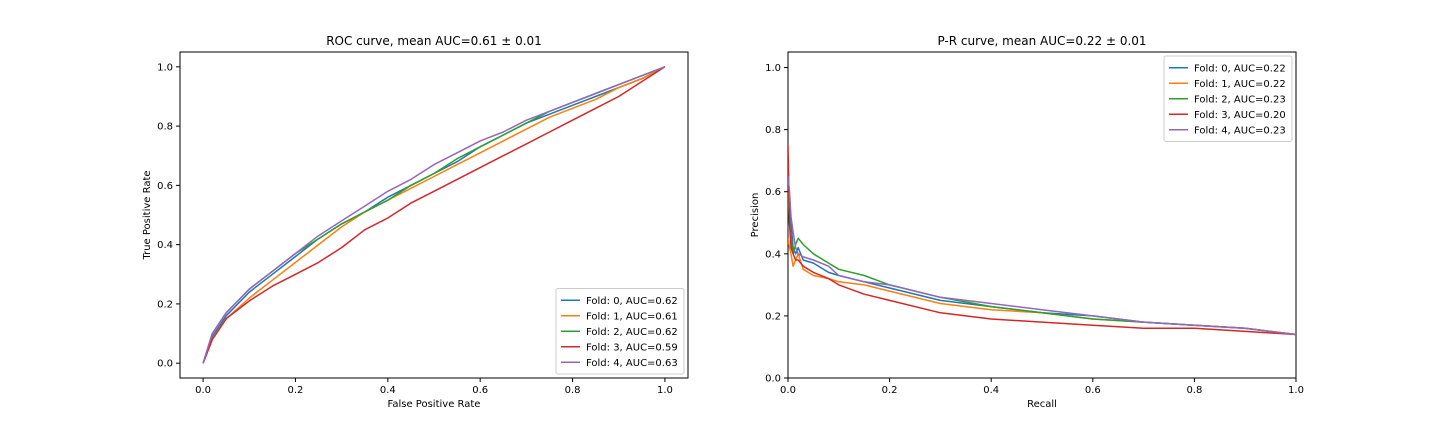 This screenshot has height=432, width=1440. I want to click on chart-title: ROC curve, mean AUC=0.61 ± 0.01, so click(434, 41).